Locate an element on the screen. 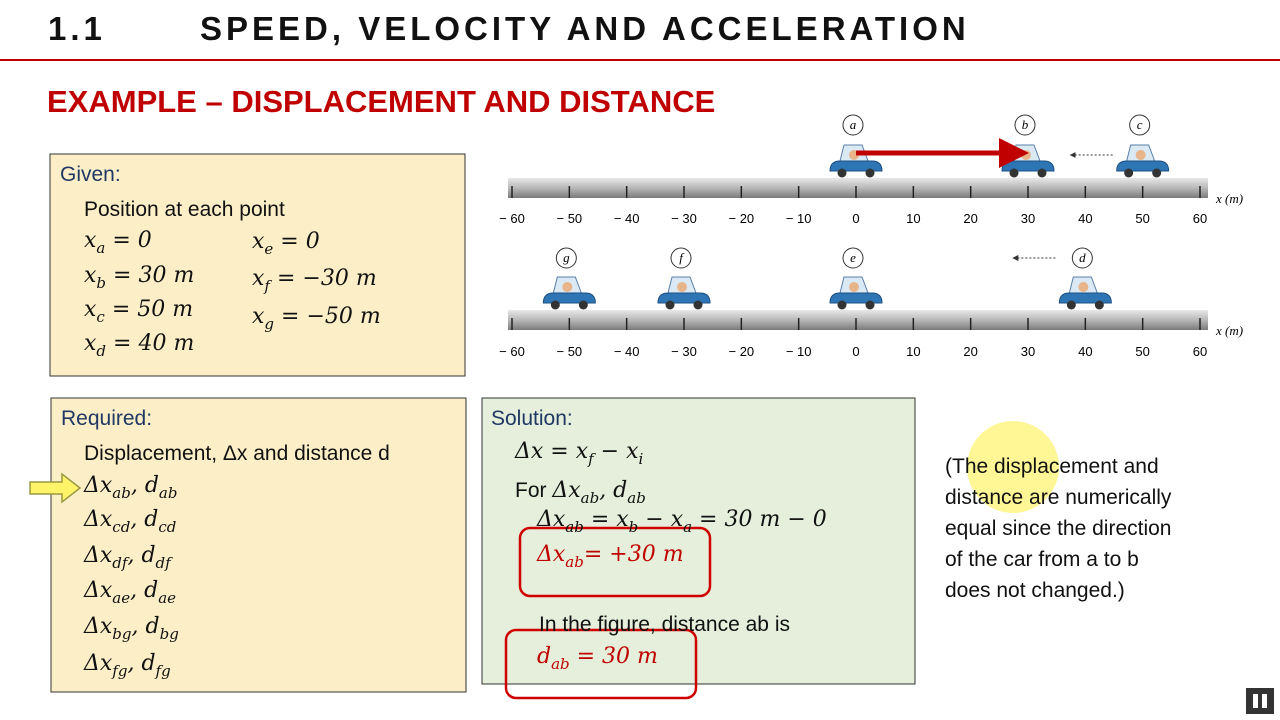 This screenshot has width=1280, height=720. math-line: Δxbg, dbg is located at coordinates (131, 628).